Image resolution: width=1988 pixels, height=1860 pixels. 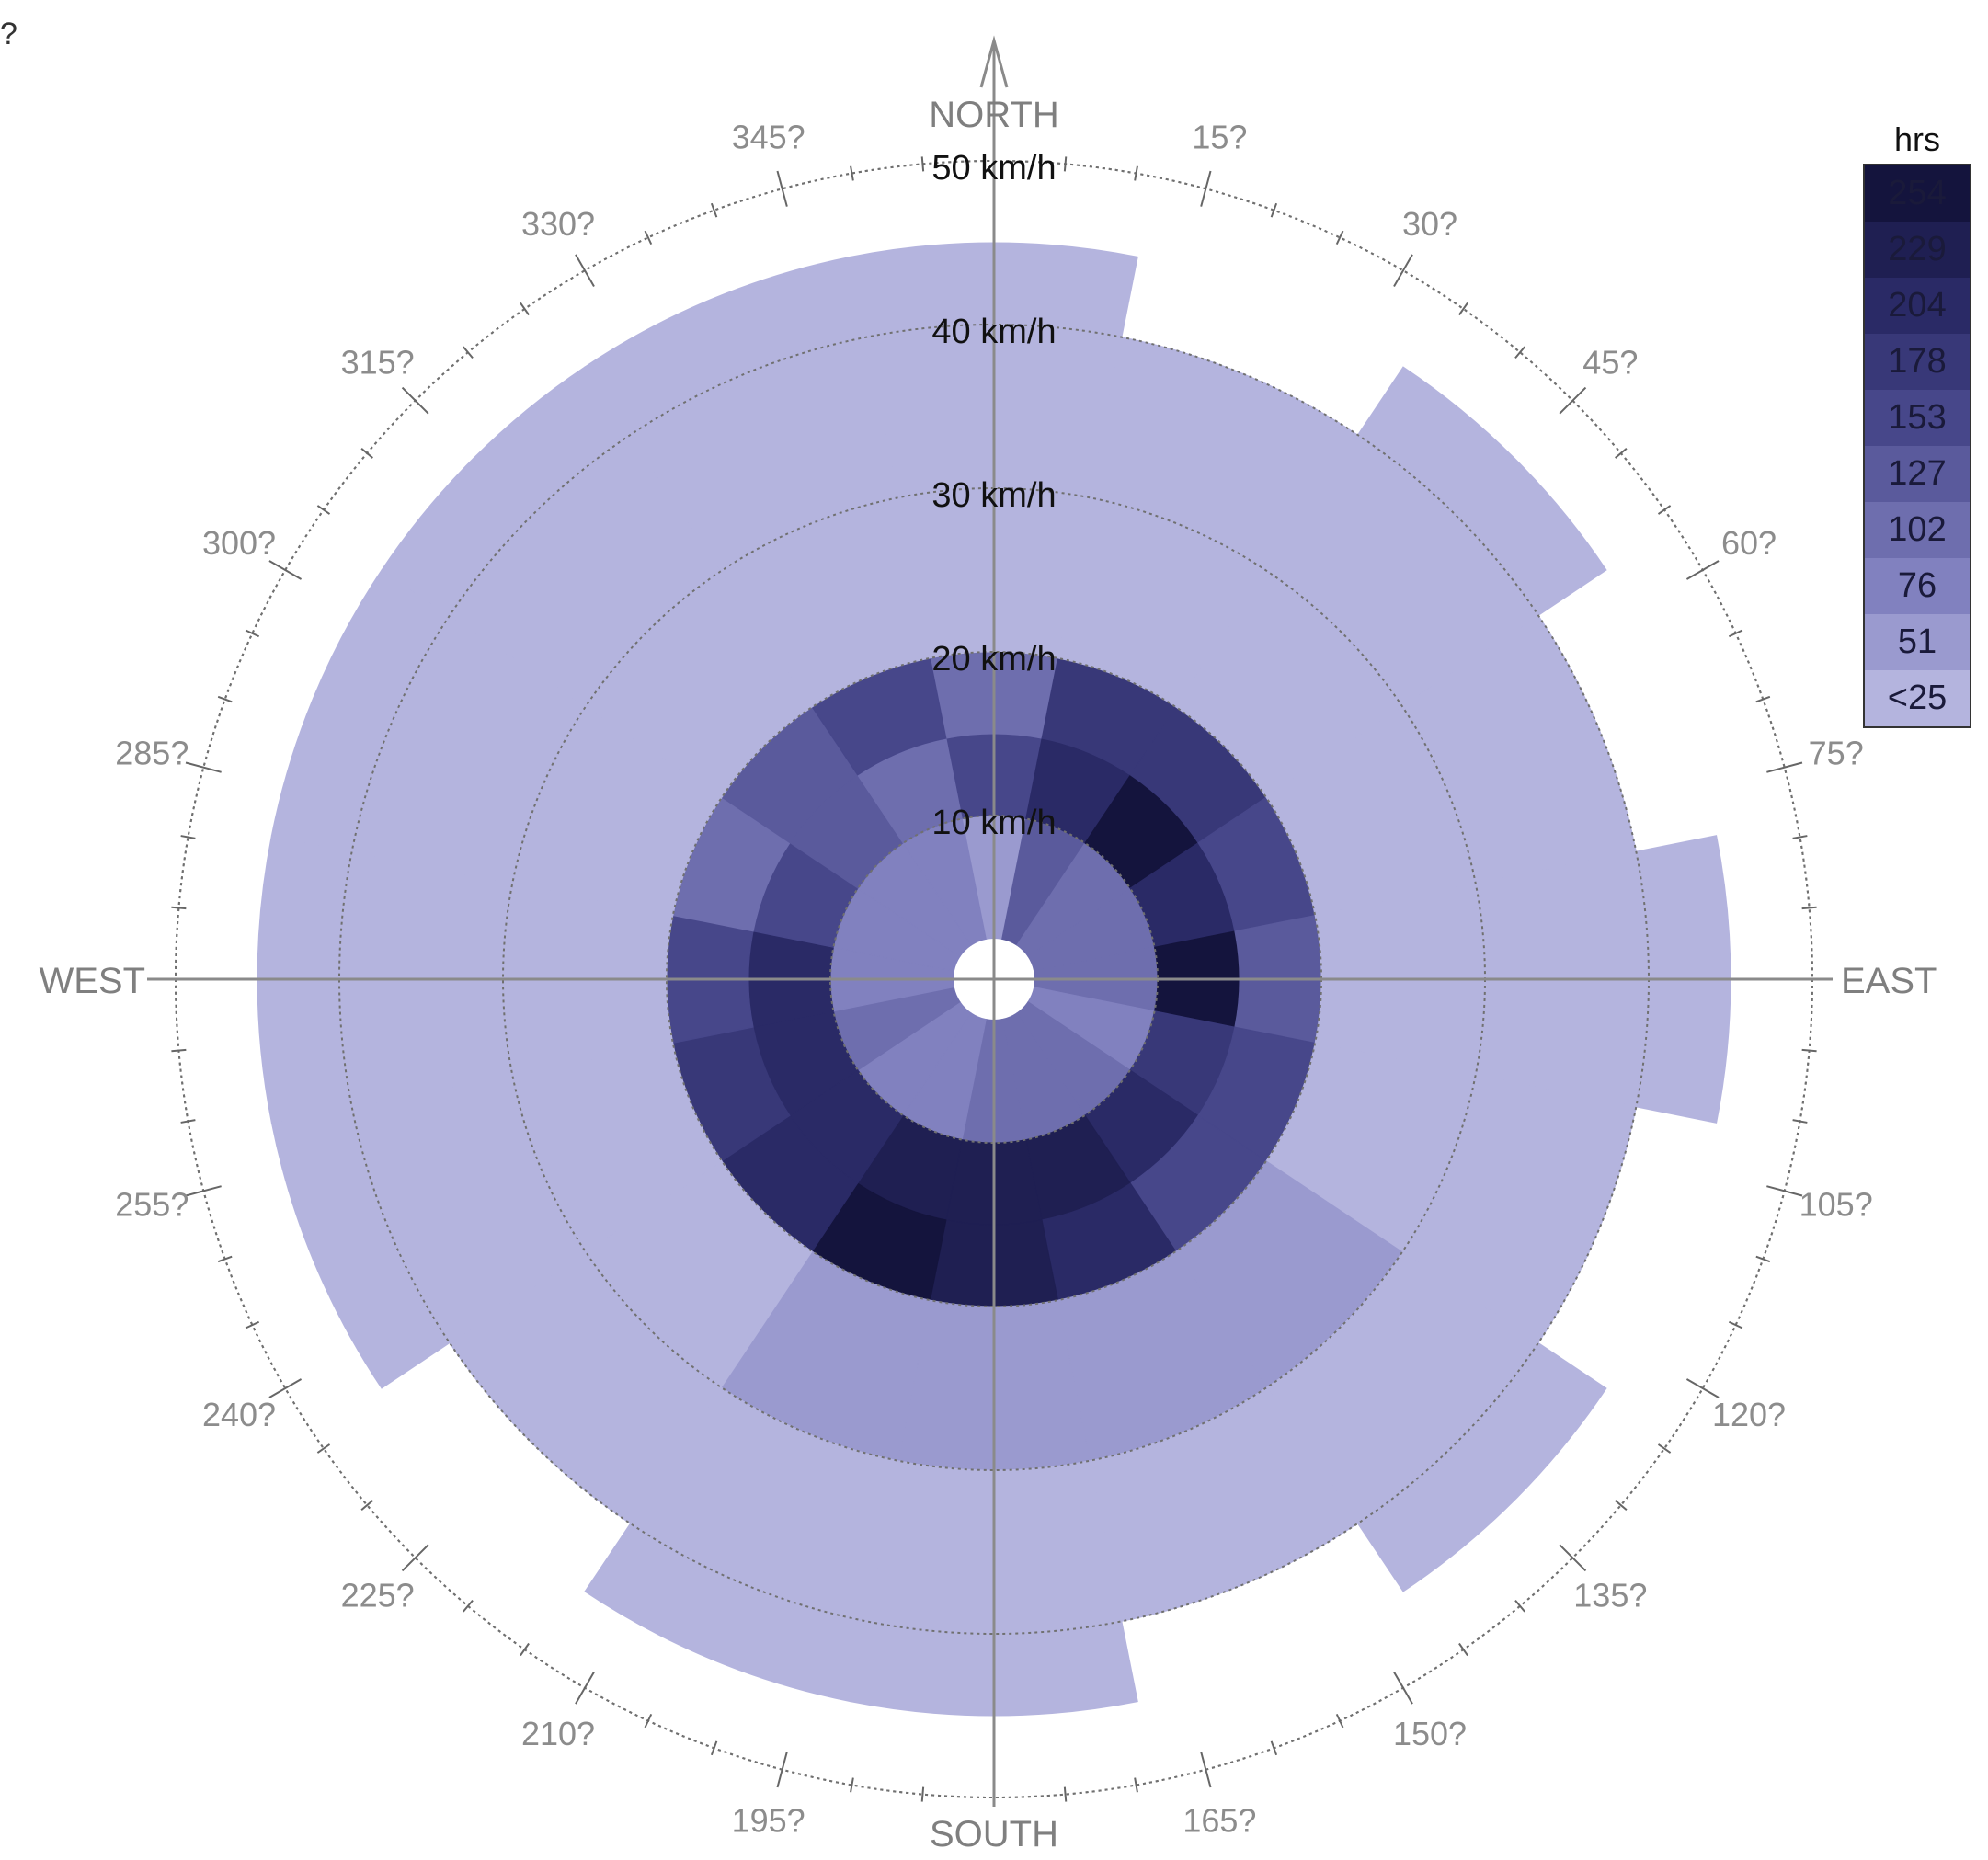 What do you see at coordinates (1918, 306) in the screenshot?
I see `legend-item: 204` at bounding box center [1918, 306].